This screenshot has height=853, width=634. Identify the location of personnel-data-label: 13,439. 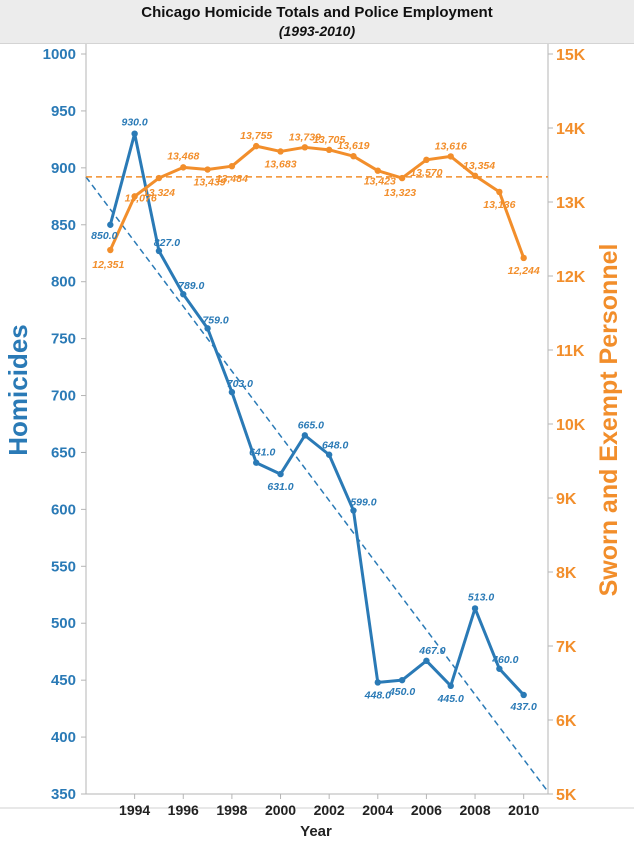
(210, 183).